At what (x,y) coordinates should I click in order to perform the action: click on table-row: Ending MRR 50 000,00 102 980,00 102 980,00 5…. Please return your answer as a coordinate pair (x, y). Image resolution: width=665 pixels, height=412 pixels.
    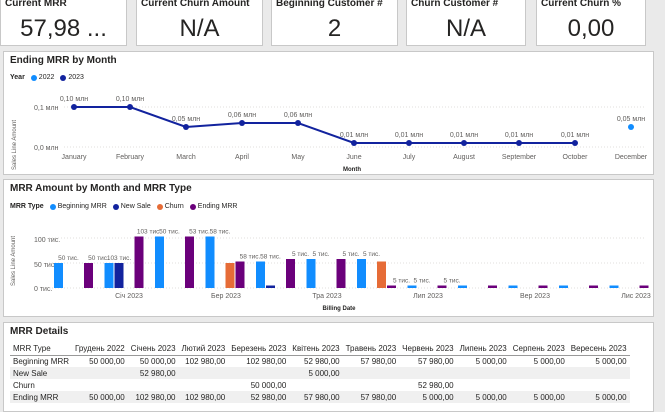
    Looking at the image, I should click on (320, 397).